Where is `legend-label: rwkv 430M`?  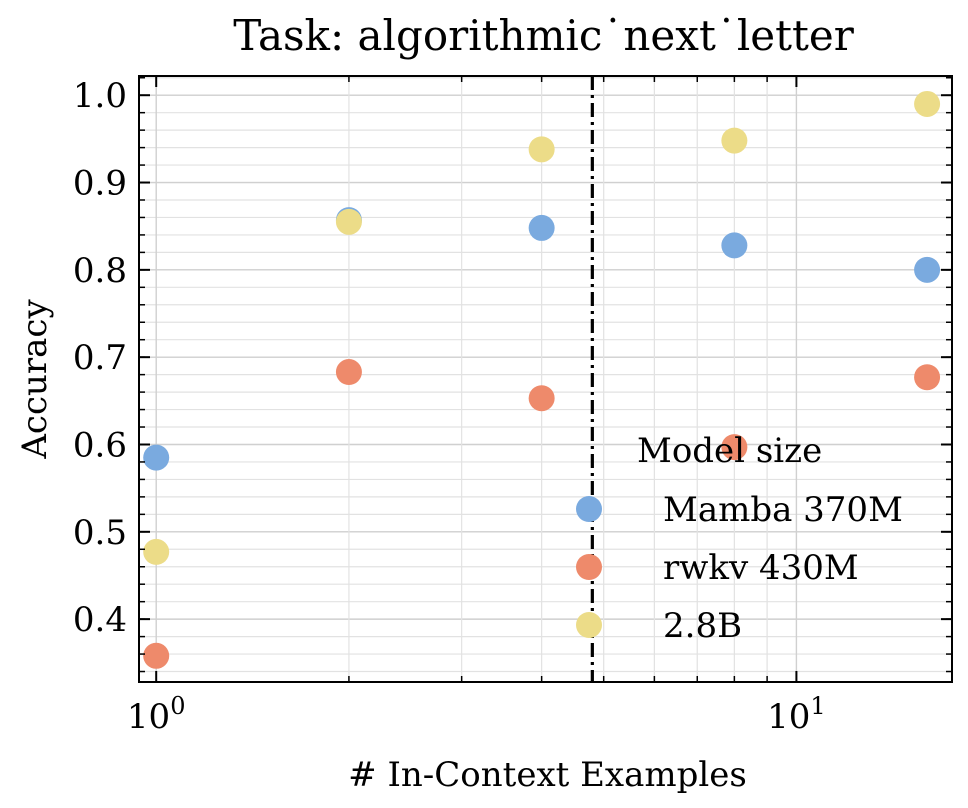
legend-label: rwkv 430M is located at coordinates (761, 568).